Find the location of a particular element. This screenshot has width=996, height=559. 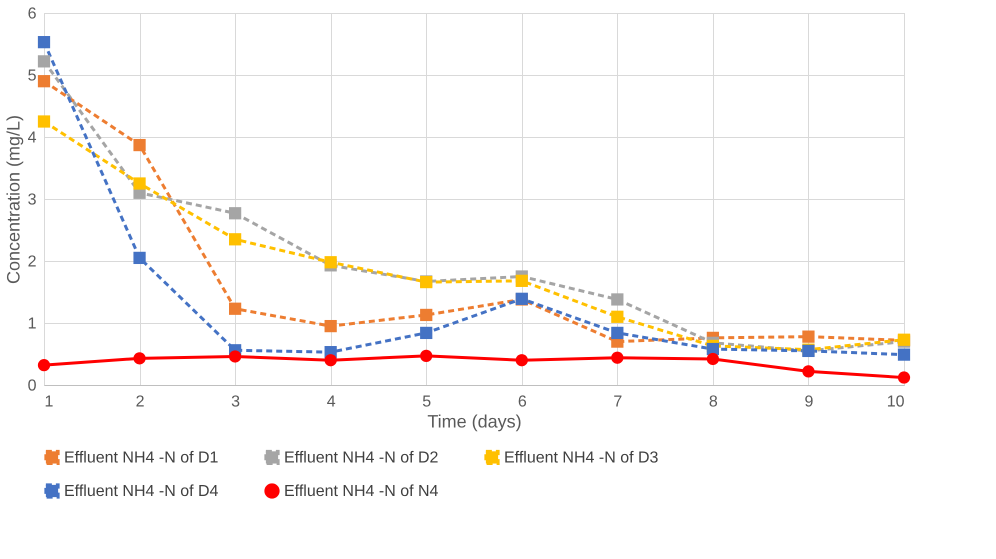

x-tick-label: 3 is located at coordinates (235, 402).